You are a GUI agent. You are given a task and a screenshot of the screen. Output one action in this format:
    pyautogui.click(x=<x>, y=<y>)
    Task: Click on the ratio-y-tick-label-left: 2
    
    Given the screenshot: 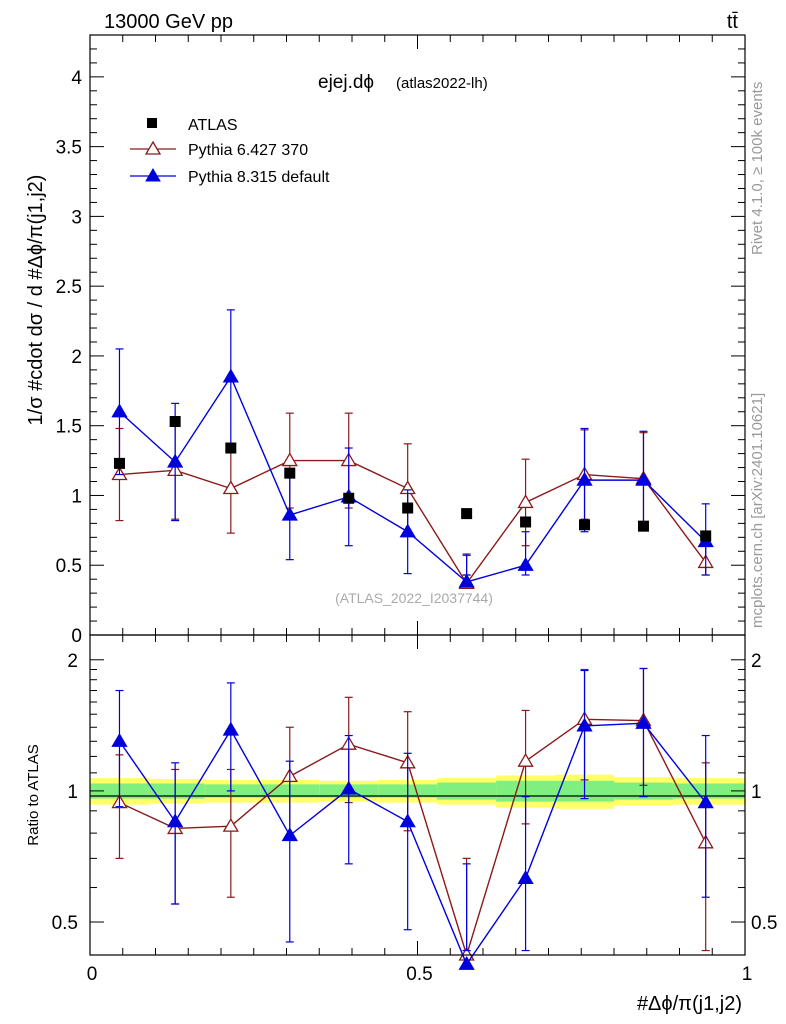 What is the action you would take?
    pyautogui.click(x=72, y=661)
    